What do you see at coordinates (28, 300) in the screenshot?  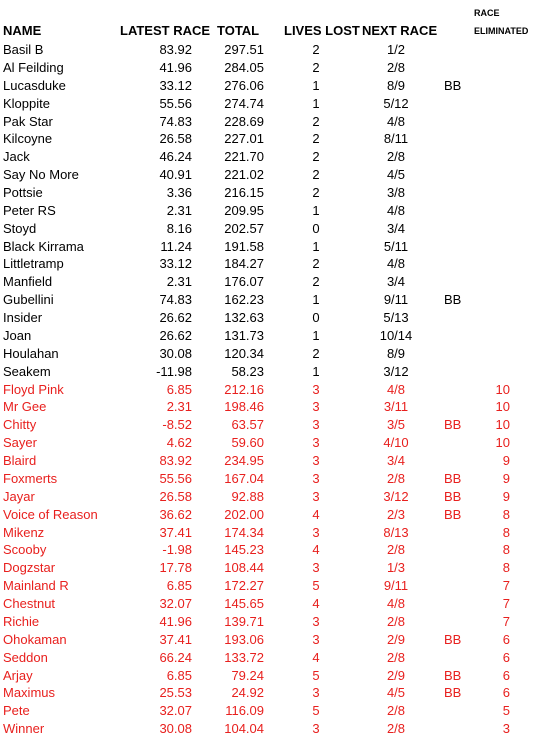 I see `cell-name: Gubellini` at bounding box center [28, 300].